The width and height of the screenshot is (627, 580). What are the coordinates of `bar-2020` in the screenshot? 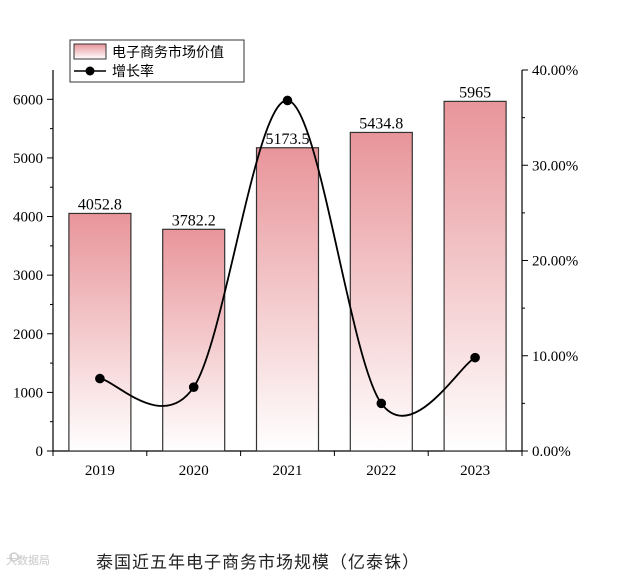 It's located at (194, 340).